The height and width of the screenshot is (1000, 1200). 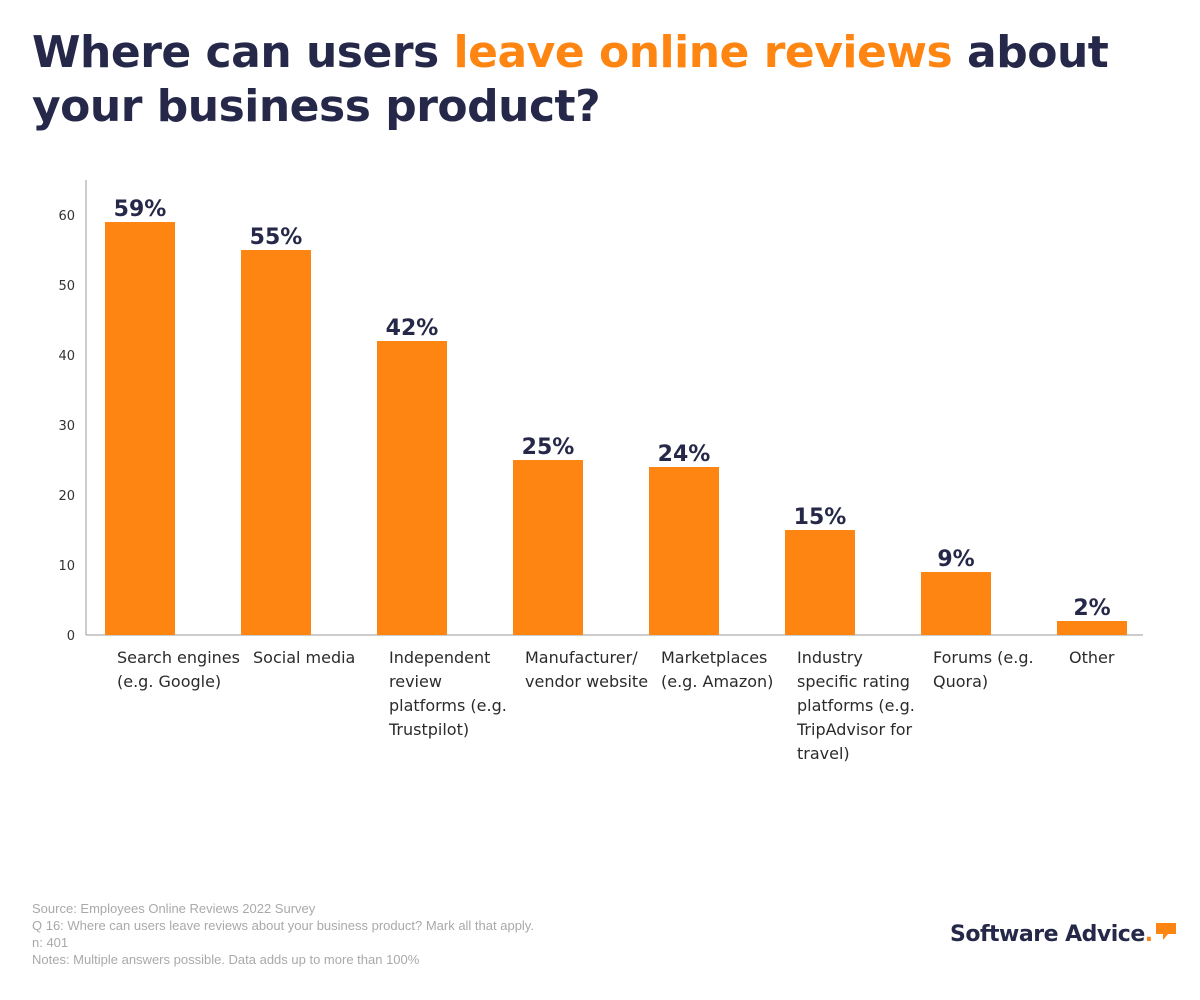 I want to click on data-label: 24%, so click(x=684, y=454).